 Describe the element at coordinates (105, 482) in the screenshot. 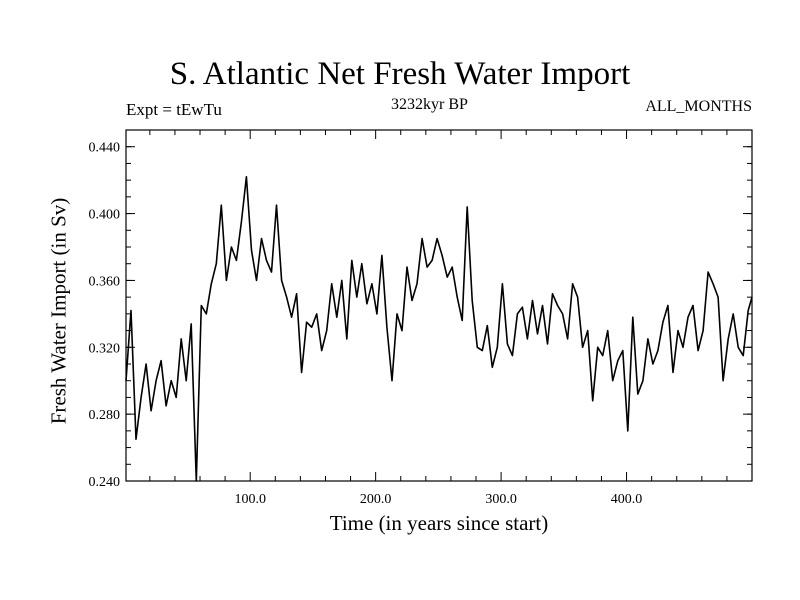

I see `y-tick-label: 0.240` at that location.